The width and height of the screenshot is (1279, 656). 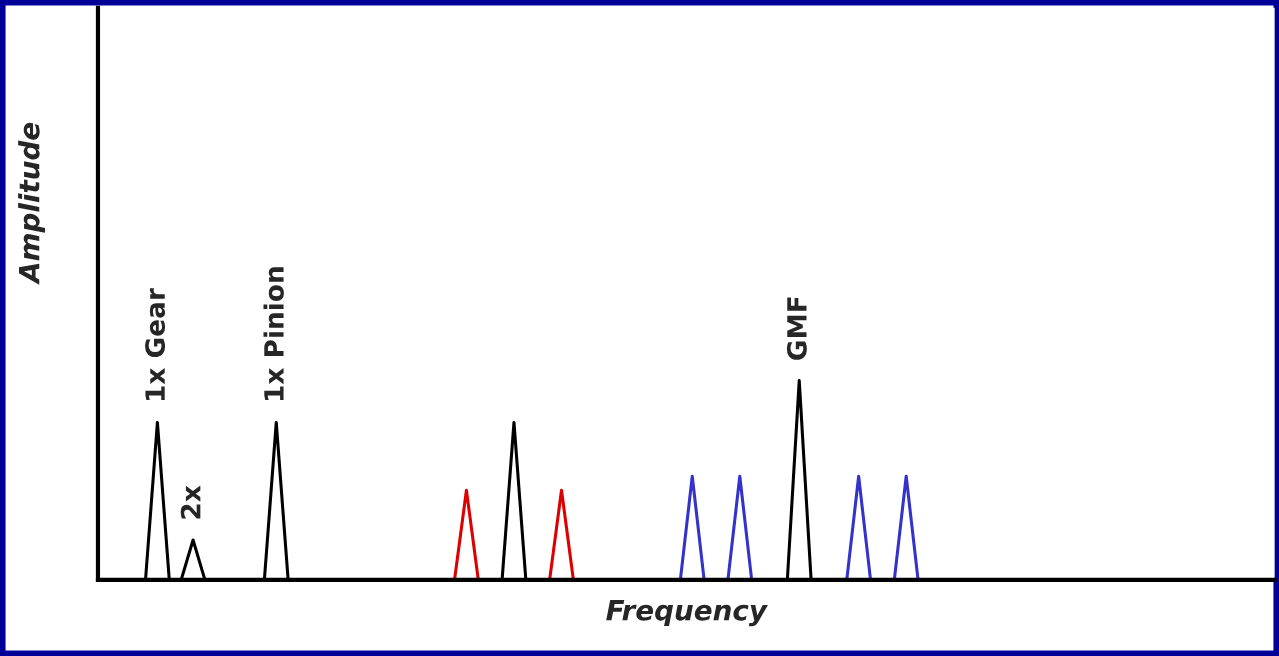 What do you see at coordinates (155, 344) in the screenshot?
I see `annotation: 1x Gear` at bounding box center [155, 344].